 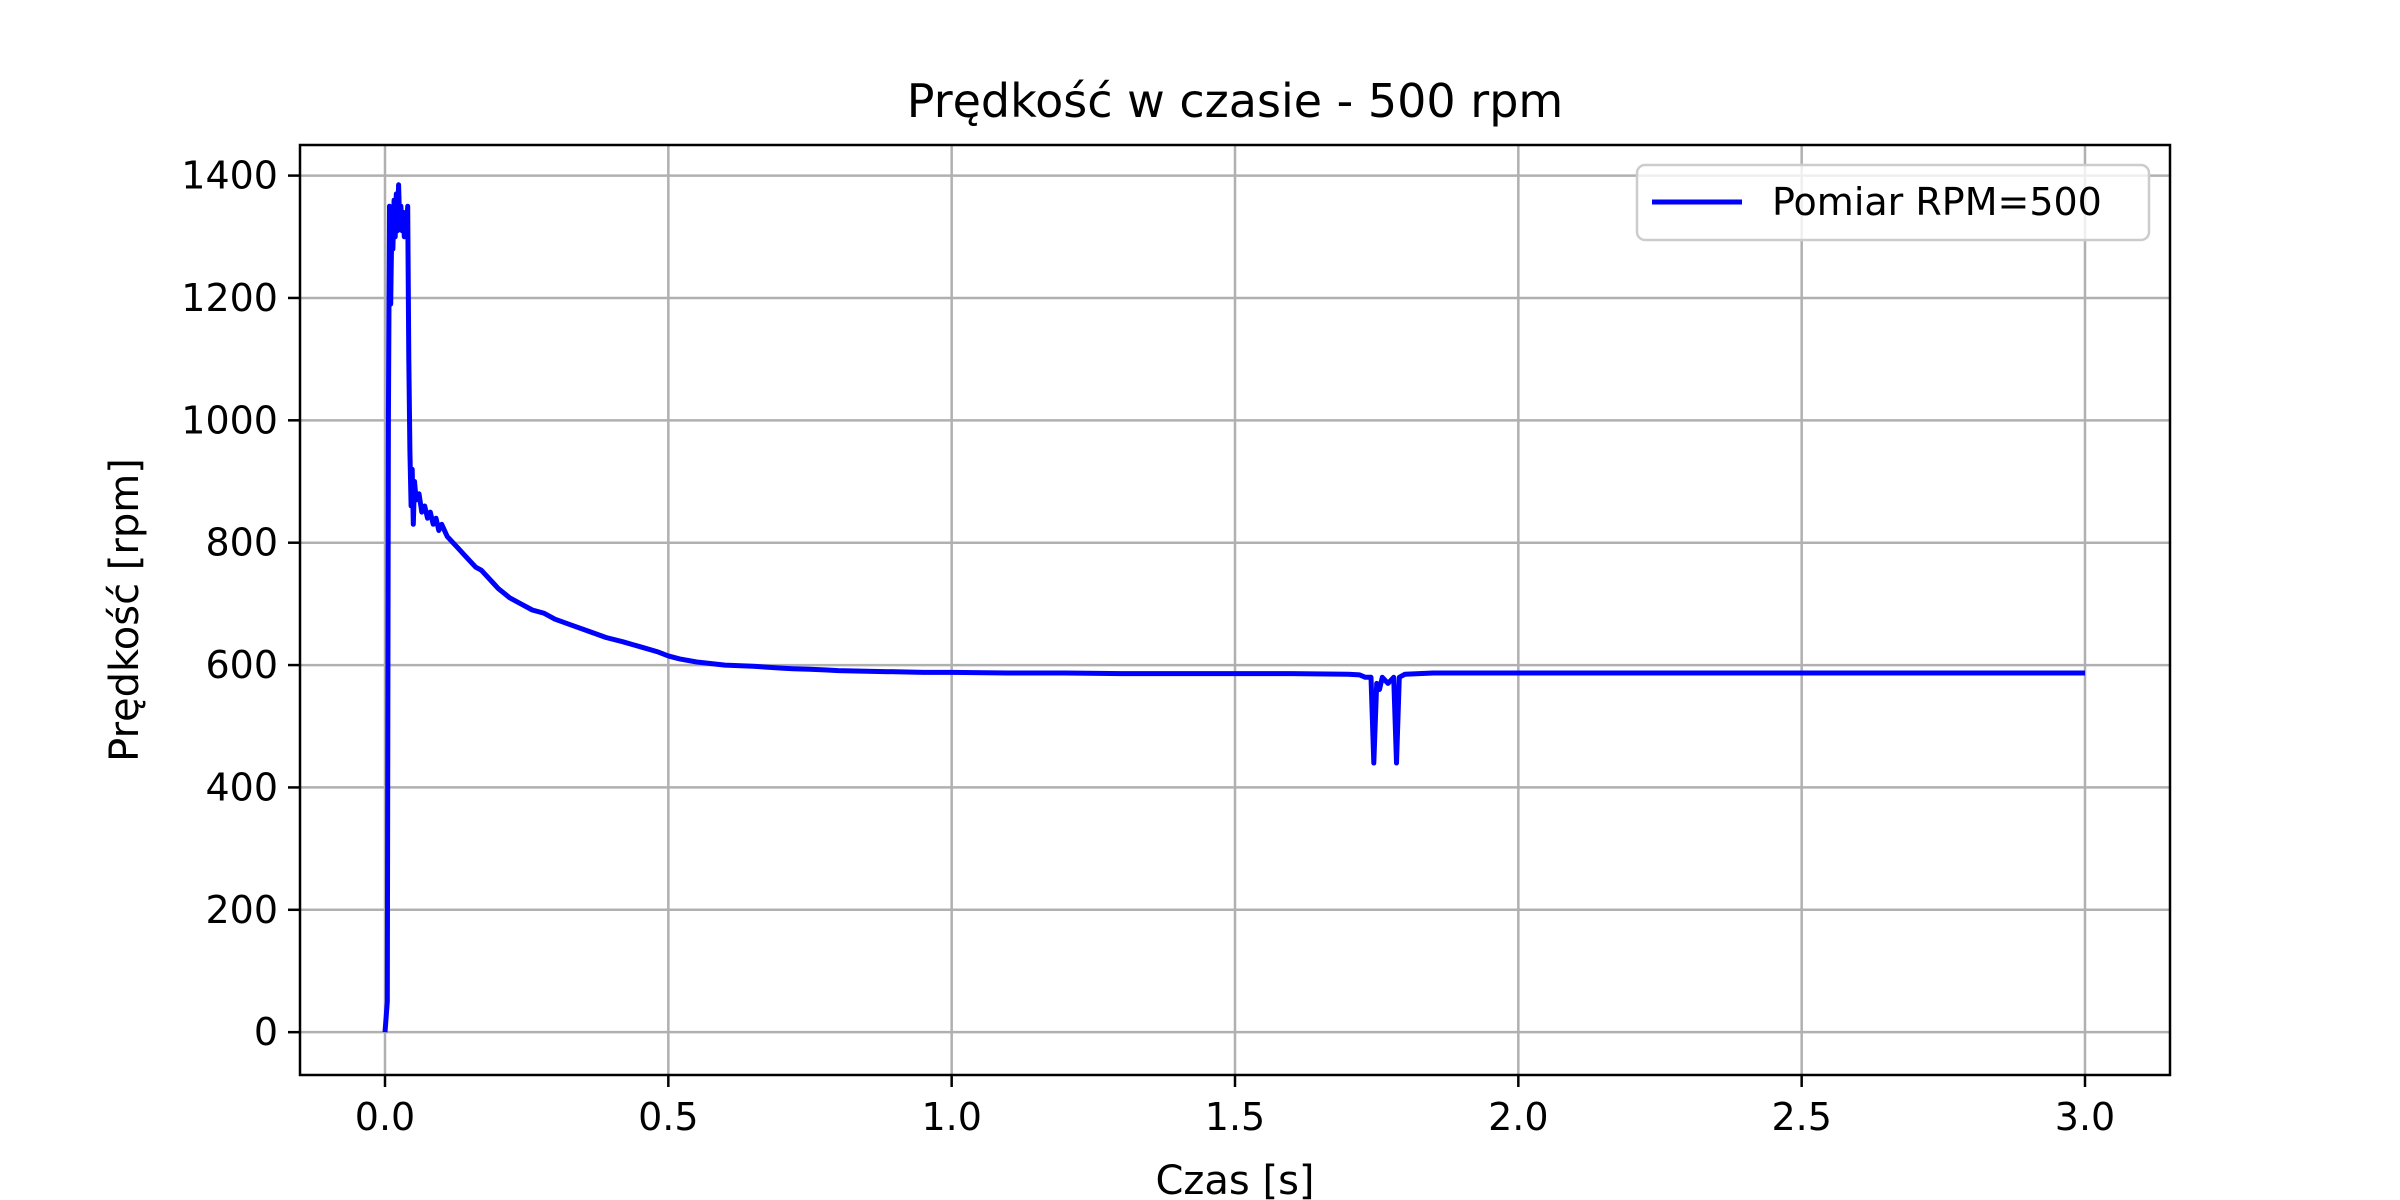 I want to click on legend: Pomiar RPM=500, so click(x=1893, y=202).